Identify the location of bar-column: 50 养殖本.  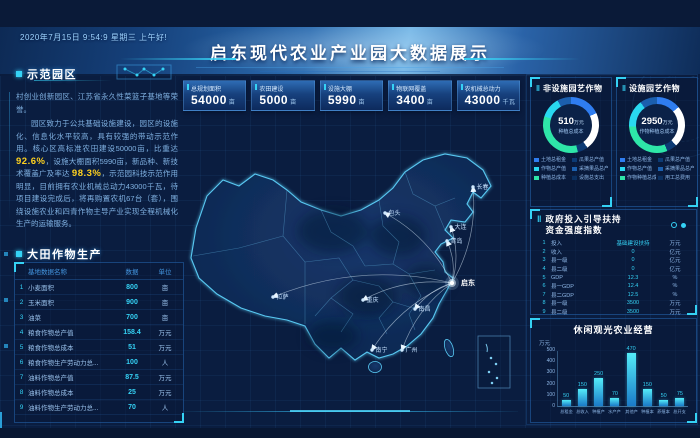
(663, 403).